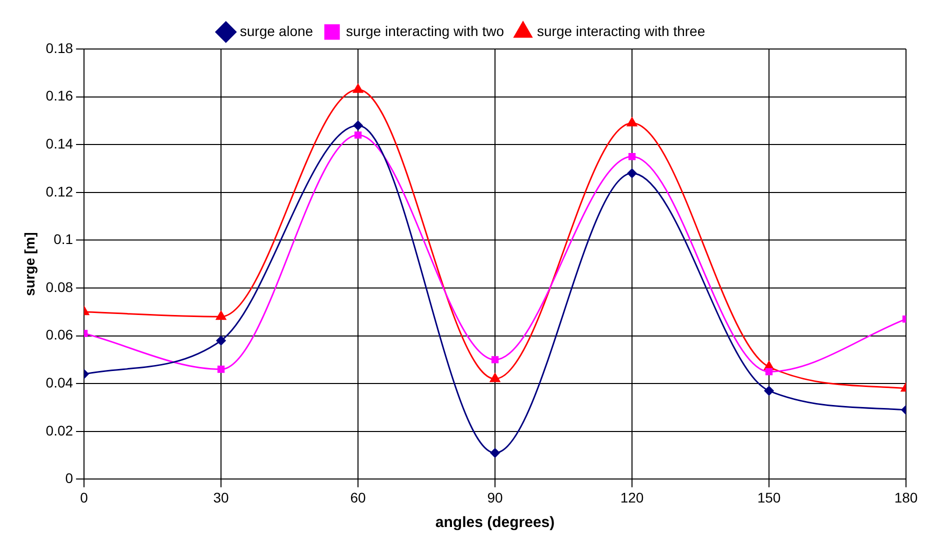 This screenshot has height=549, width=944. What do you see at coordinates (69, 478) in the screenshot?
I see `y-tick-label: 0` at bounding box center [69, 478].